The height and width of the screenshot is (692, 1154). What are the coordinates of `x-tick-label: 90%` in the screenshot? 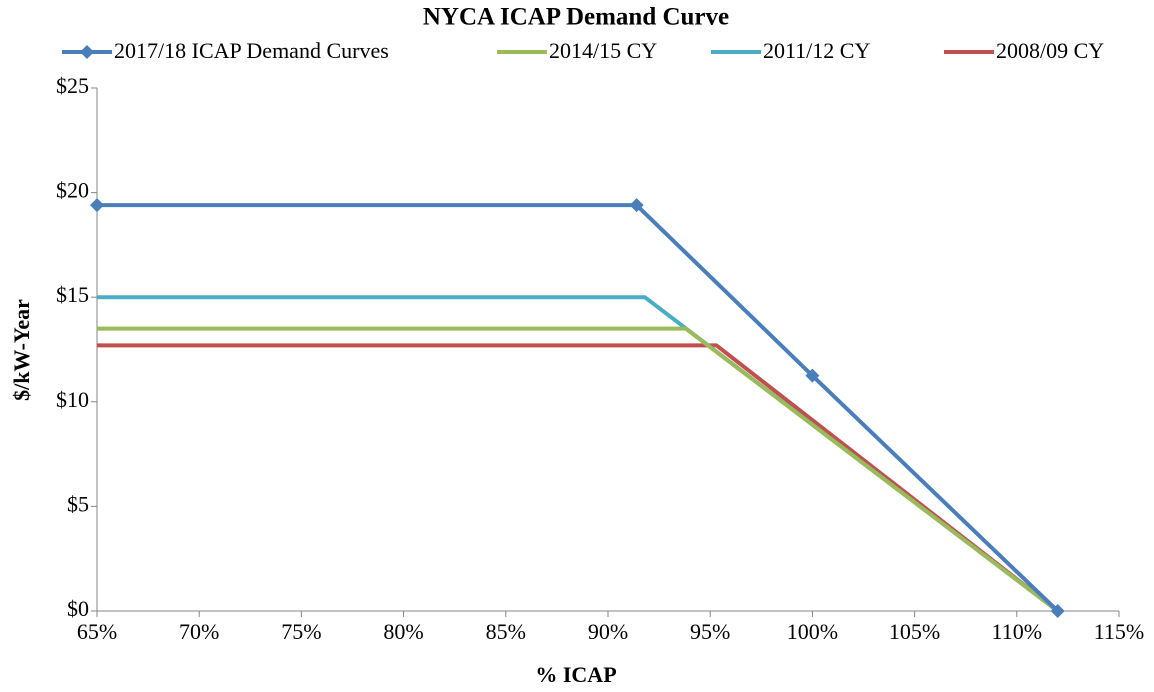 It's located at (608, 631).